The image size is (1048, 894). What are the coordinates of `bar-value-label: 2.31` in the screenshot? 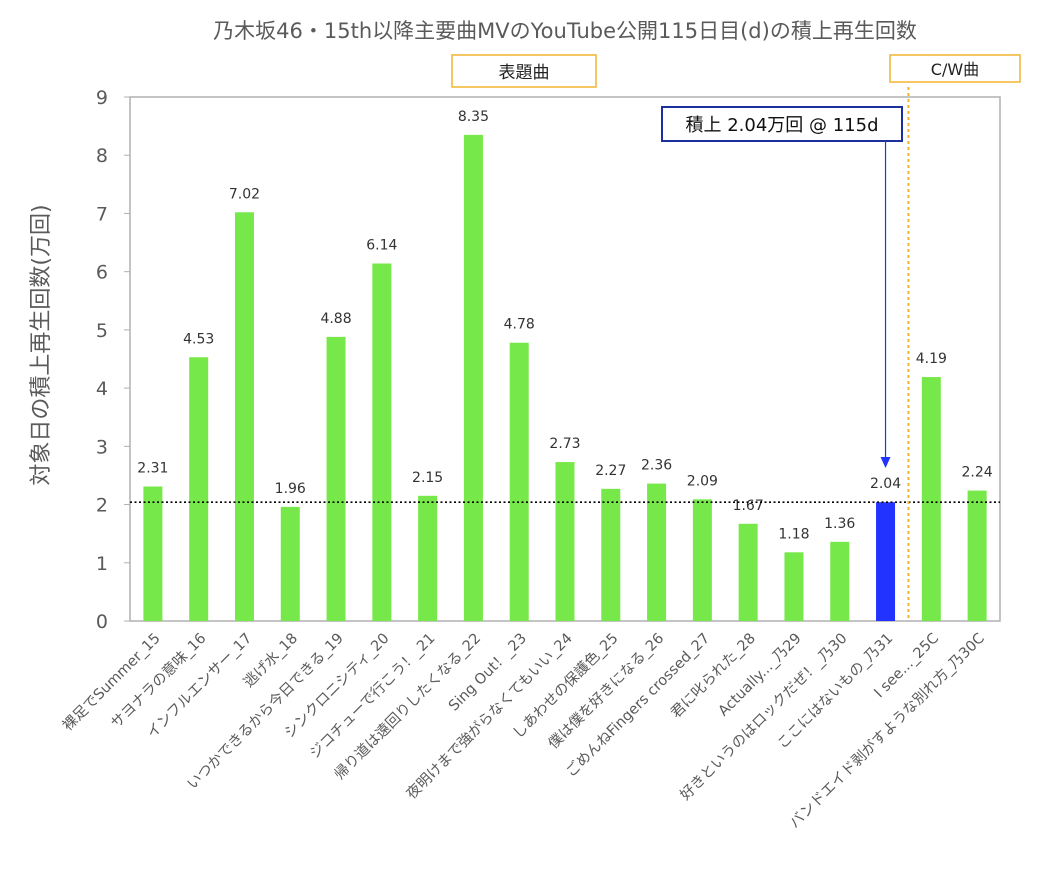 It's located at (152, 469).